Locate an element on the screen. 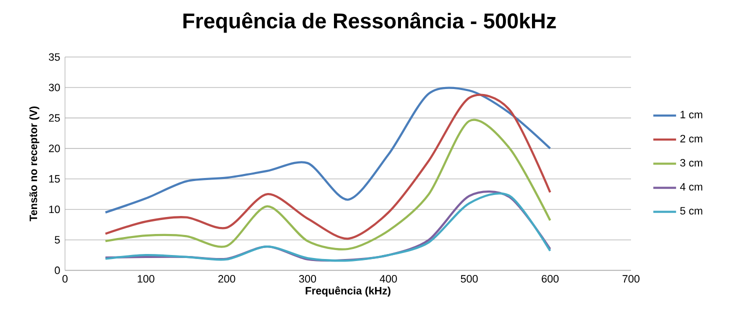  legend-label: 1 cm is located at coordinates (691, 114).